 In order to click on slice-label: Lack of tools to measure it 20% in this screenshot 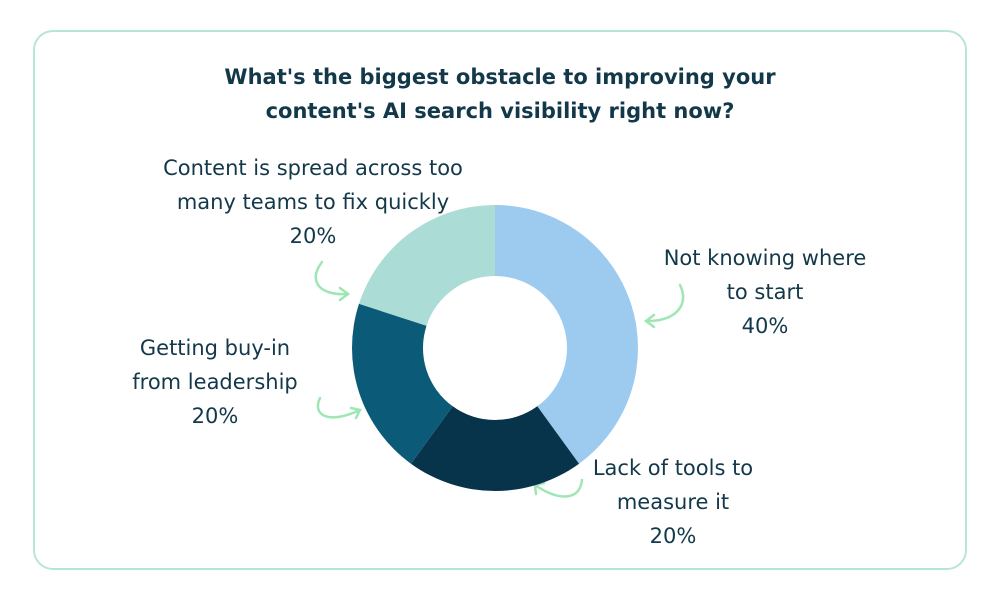, I will do `click(673, 502)`.